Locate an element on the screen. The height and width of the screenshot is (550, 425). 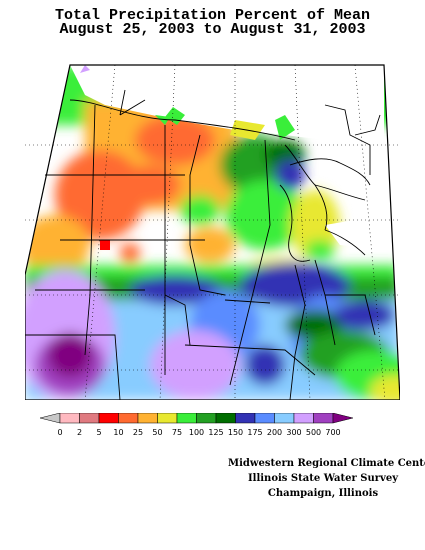
legend-label: 700 is located at coordinates (332, 432).